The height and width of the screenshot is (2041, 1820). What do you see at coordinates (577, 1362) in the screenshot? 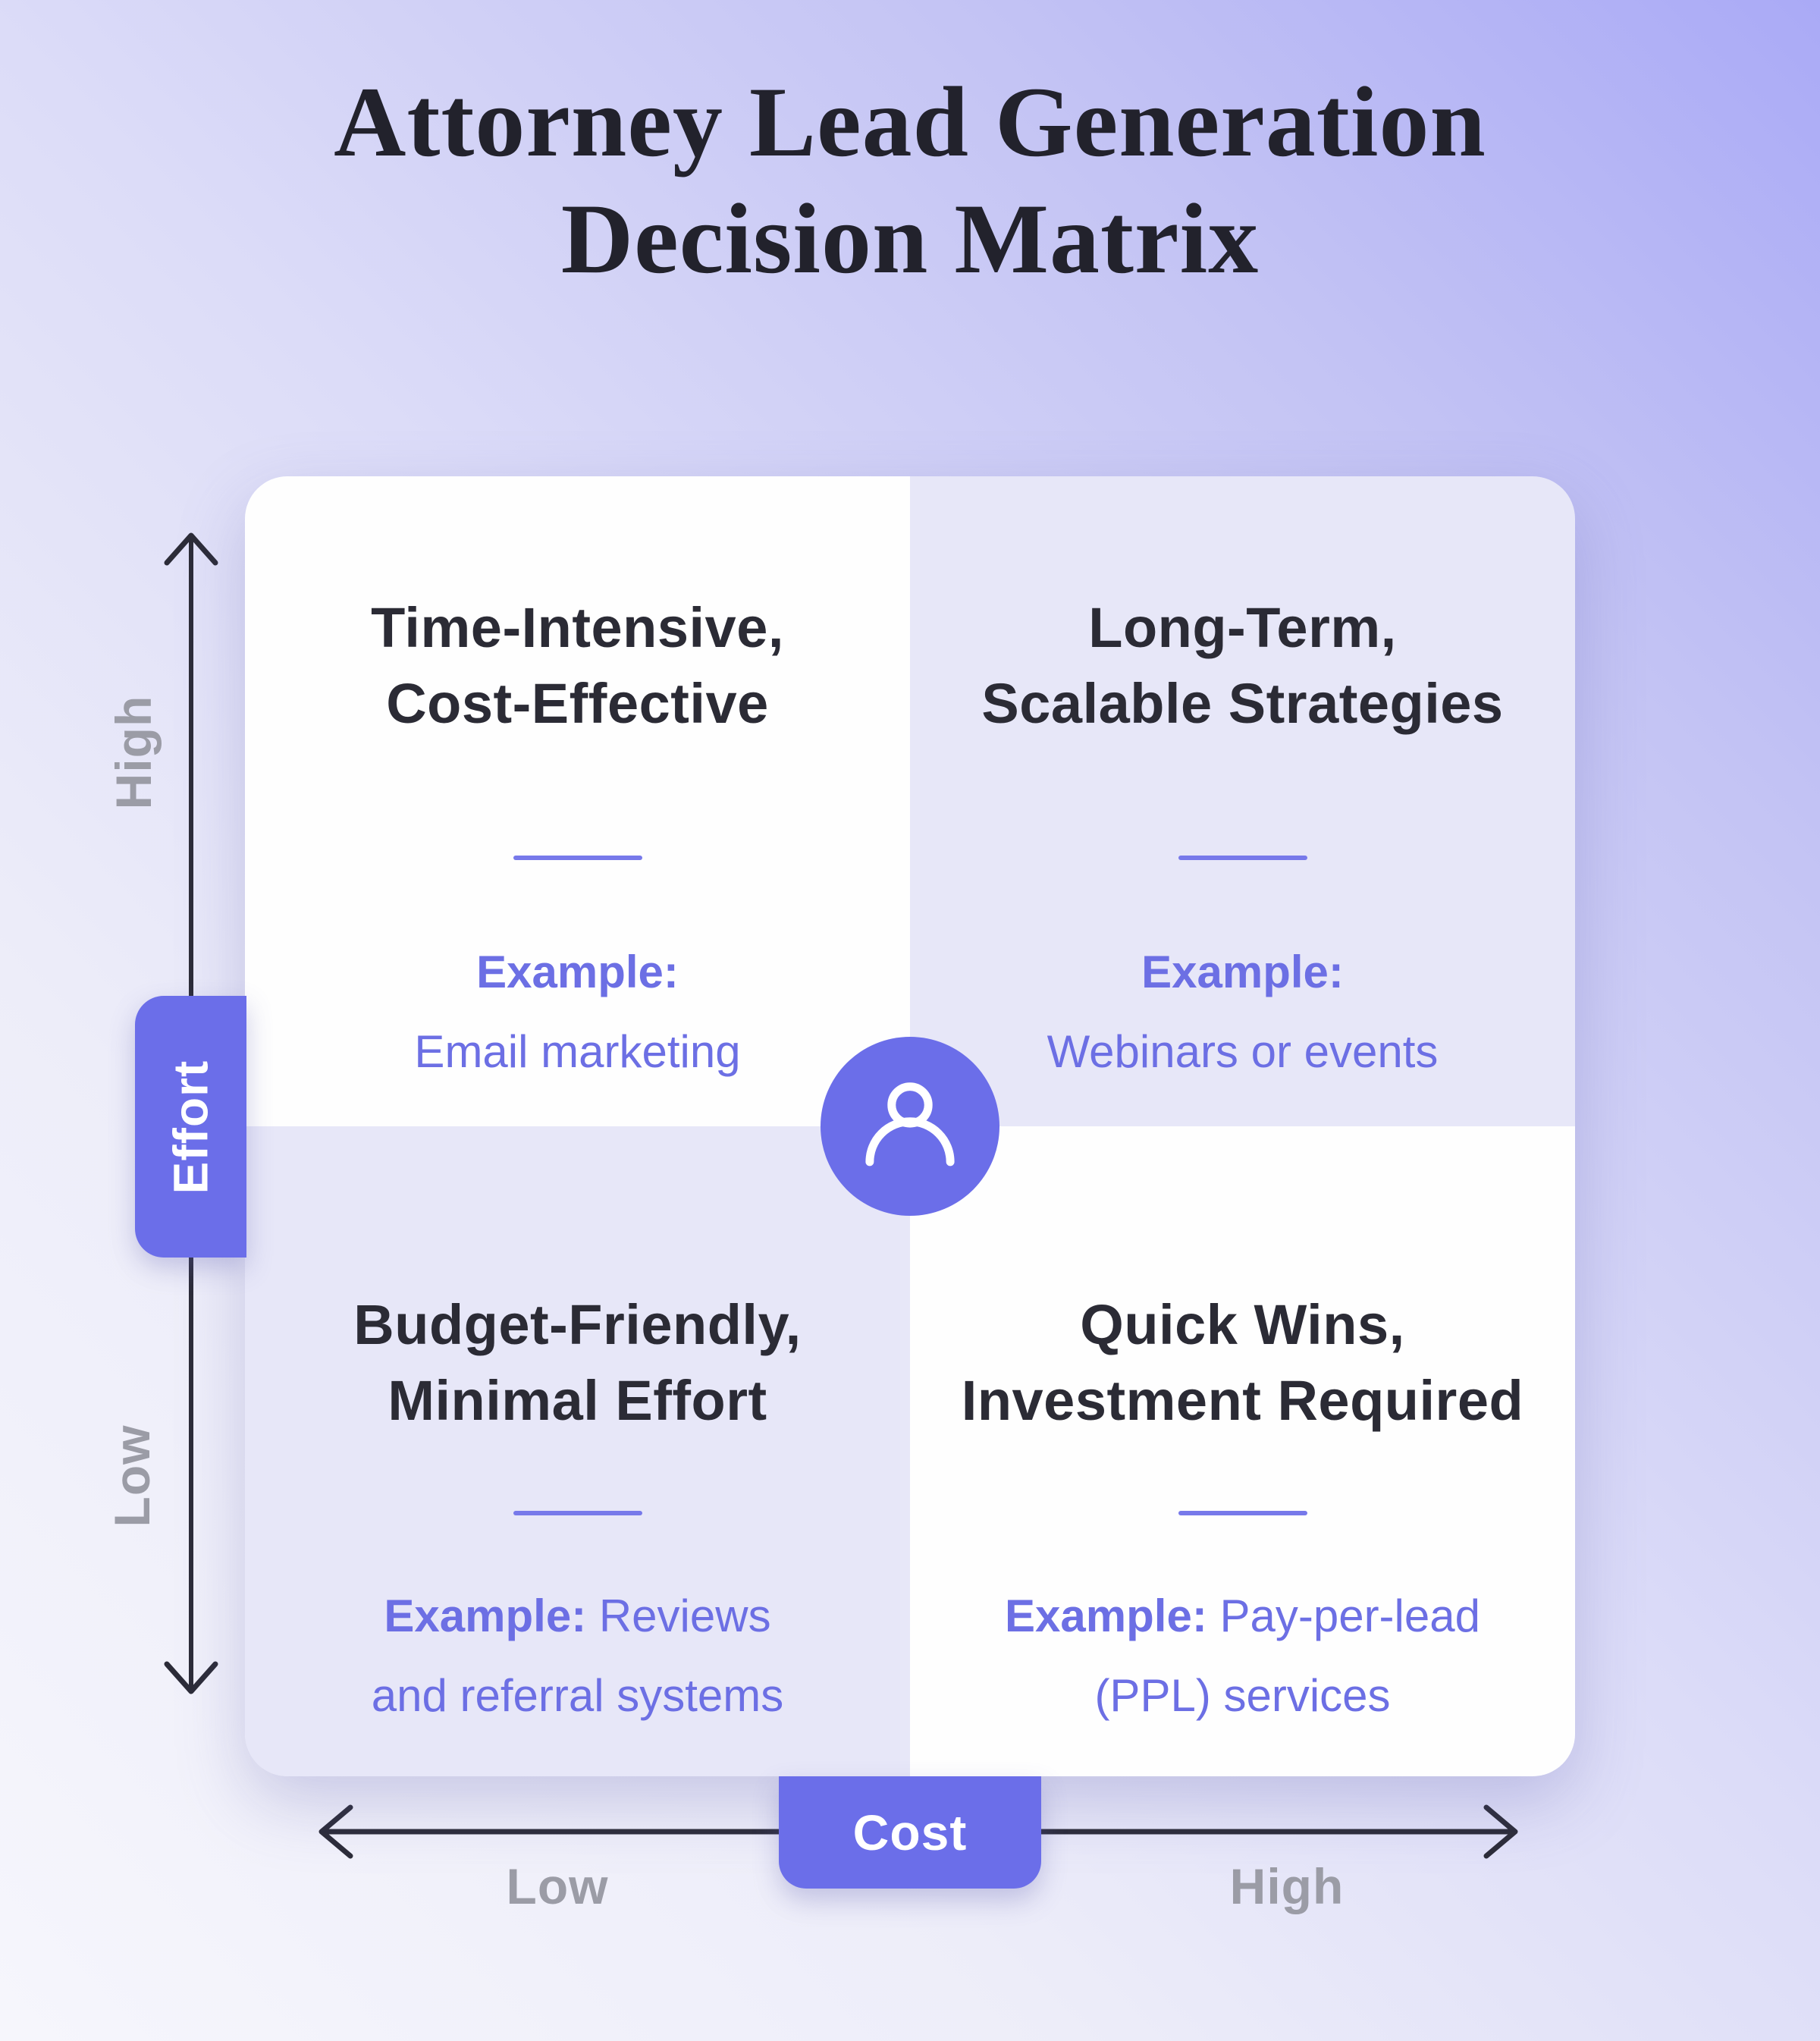
I see `quadrant-heading: Budget-Friendly, Minimal Effort` at bounding box center [577, 1362].